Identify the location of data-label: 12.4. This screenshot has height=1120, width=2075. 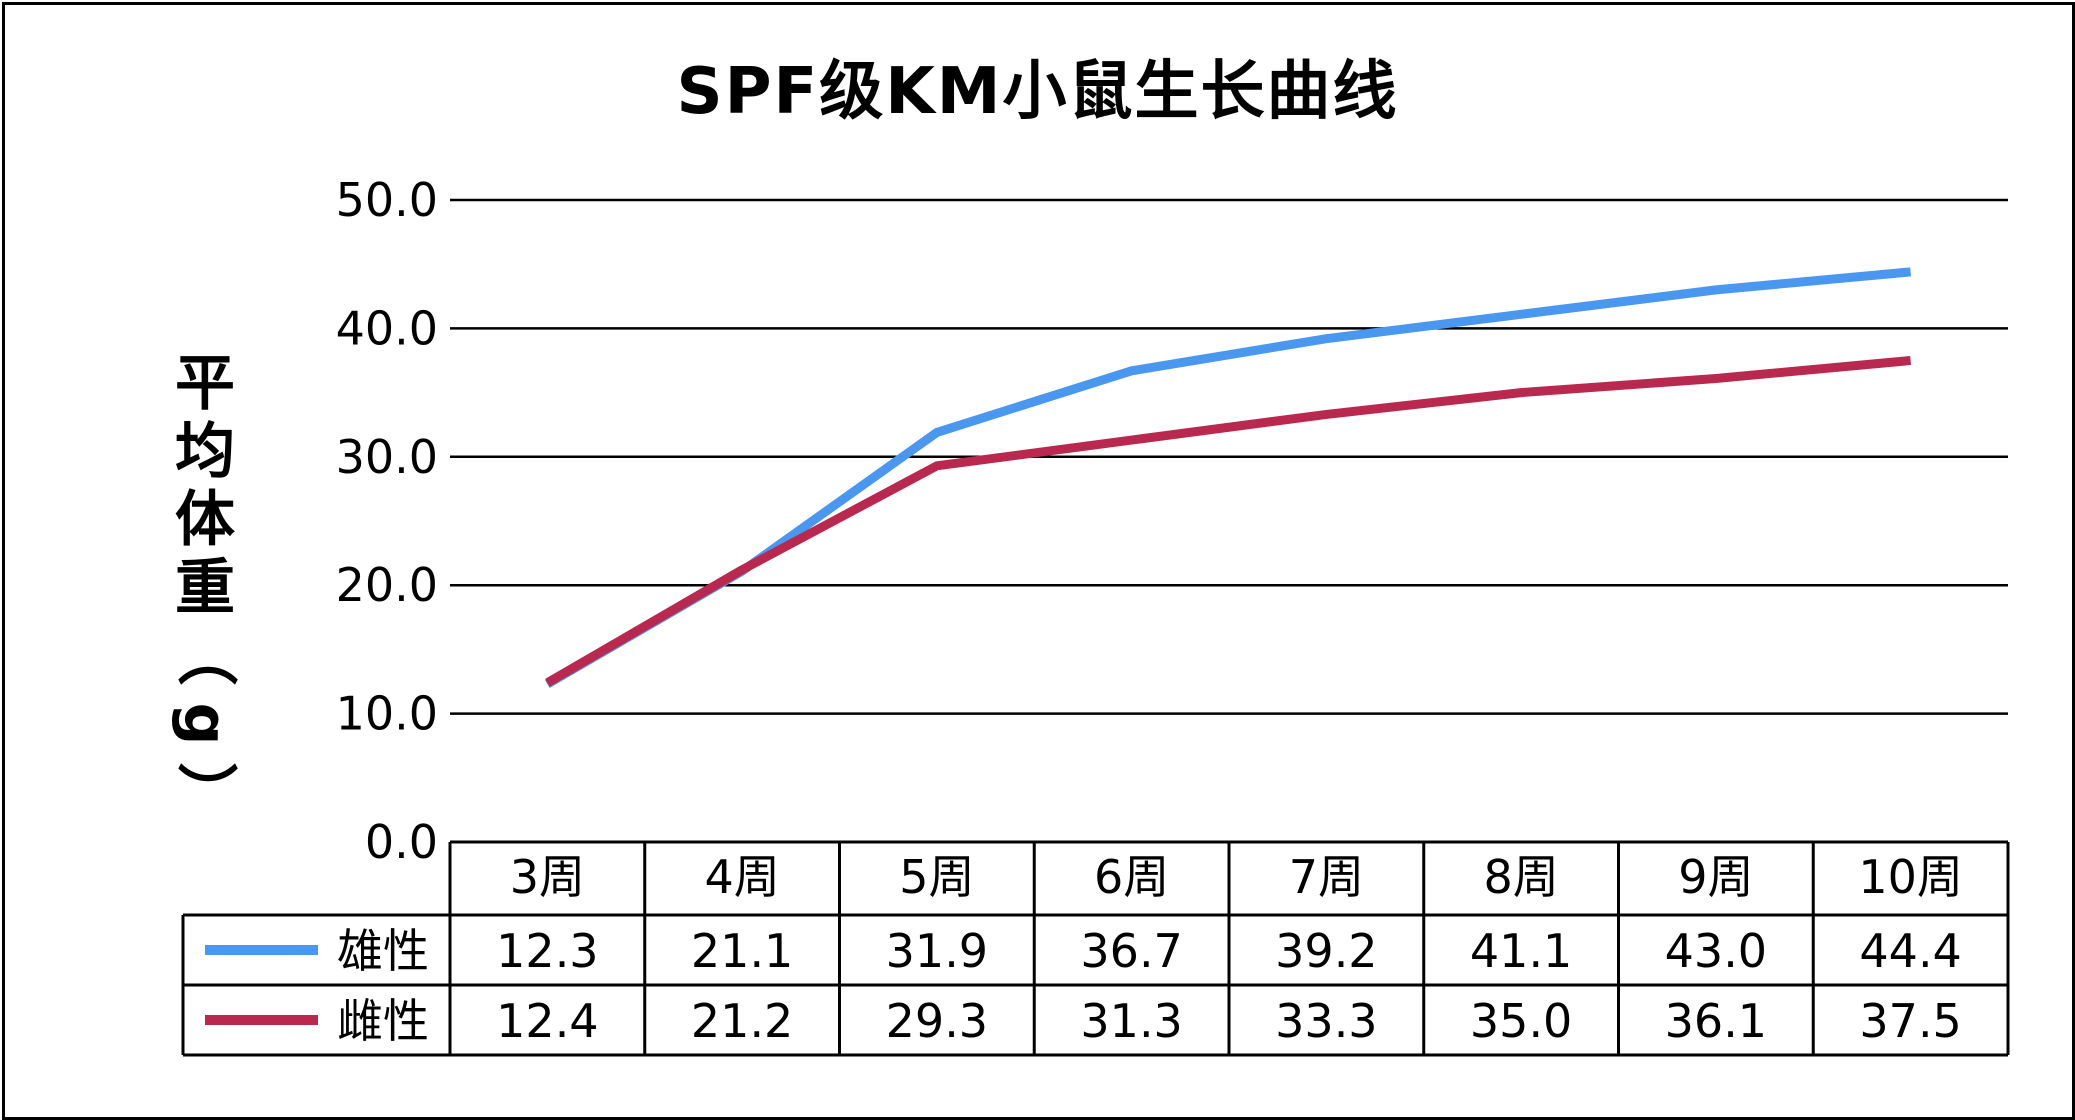
(547, 1021).